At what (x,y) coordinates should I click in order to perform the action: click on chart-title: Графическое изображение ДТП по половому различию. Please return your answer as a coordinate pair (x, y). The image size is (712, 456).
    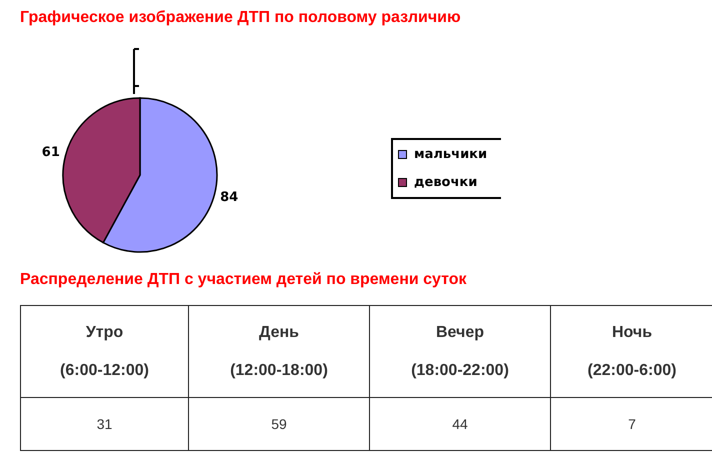
    Looking at the image, I should click on (240, 18).